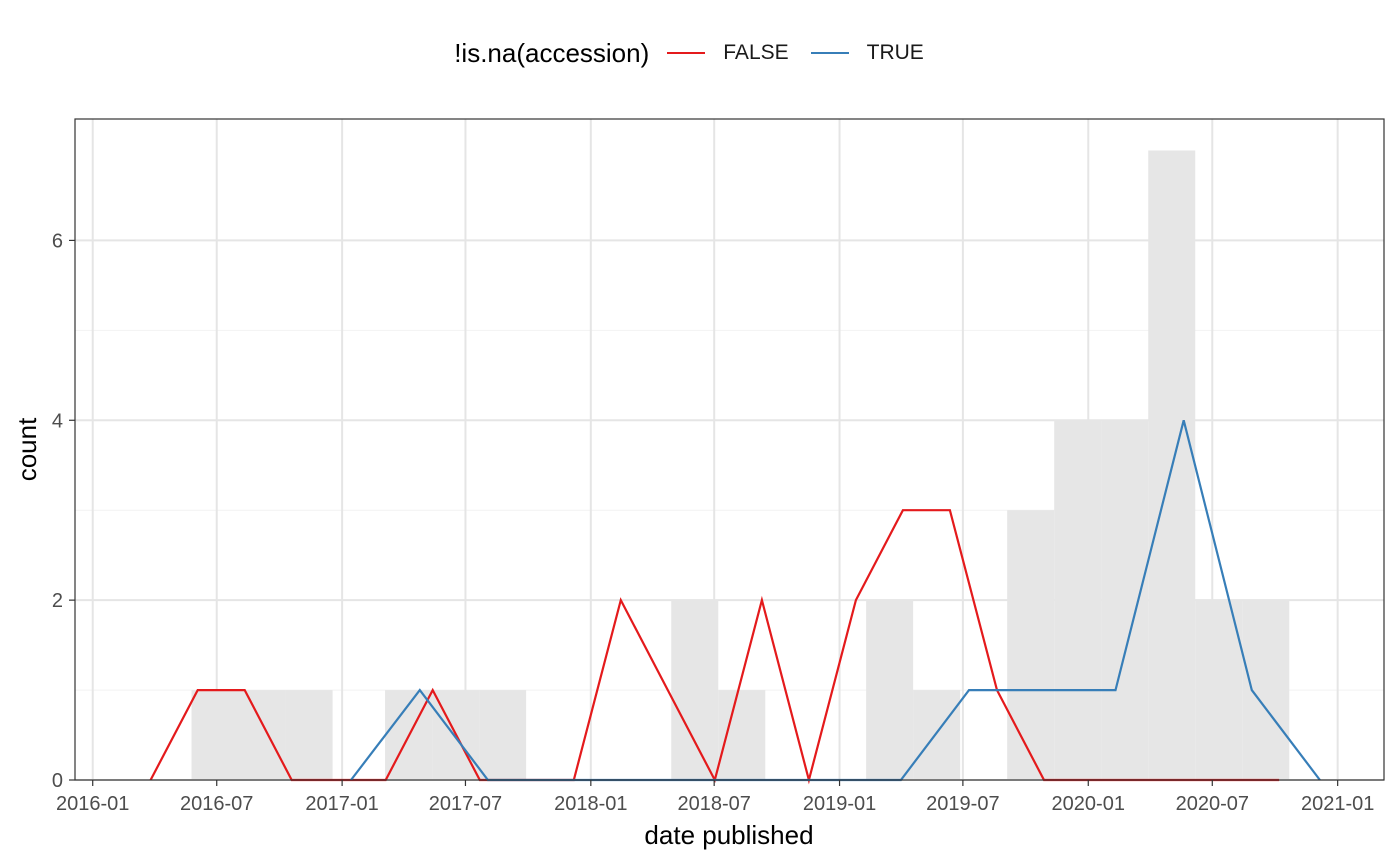 The height and width of the screenshot is (865, 1400). Describe the element at coordinates (839, 804) in the screenshot. I see `x-tick-label: 2019-01` at that location.